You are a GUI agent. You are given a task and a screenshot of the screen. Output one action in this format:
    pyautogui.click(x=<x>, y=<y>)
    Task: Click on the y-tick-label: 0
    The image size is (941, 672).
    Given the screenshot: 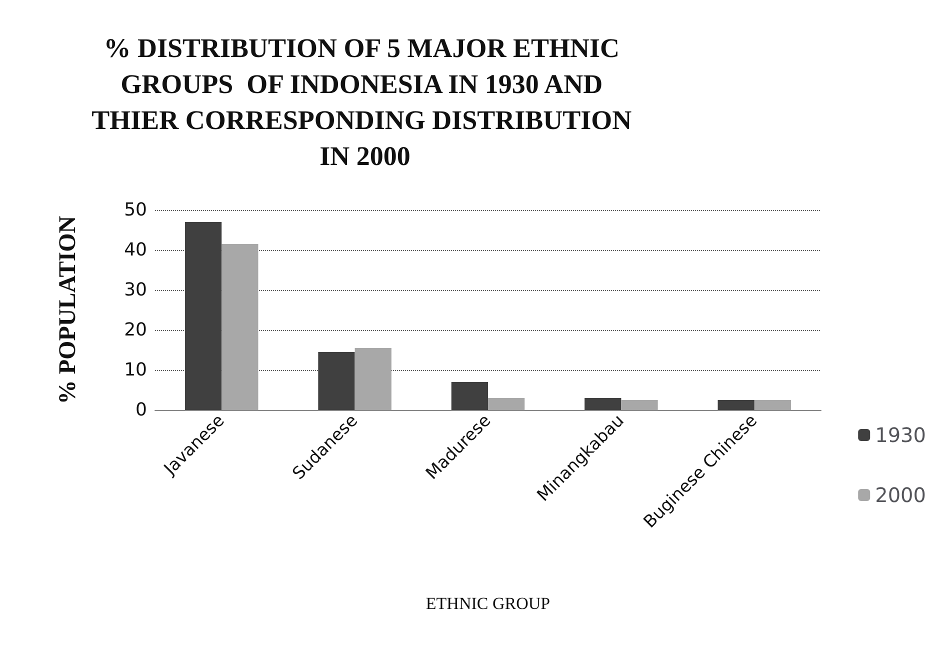 What is the action you would take?
    pyautogui.click(x=141, y=410)
    